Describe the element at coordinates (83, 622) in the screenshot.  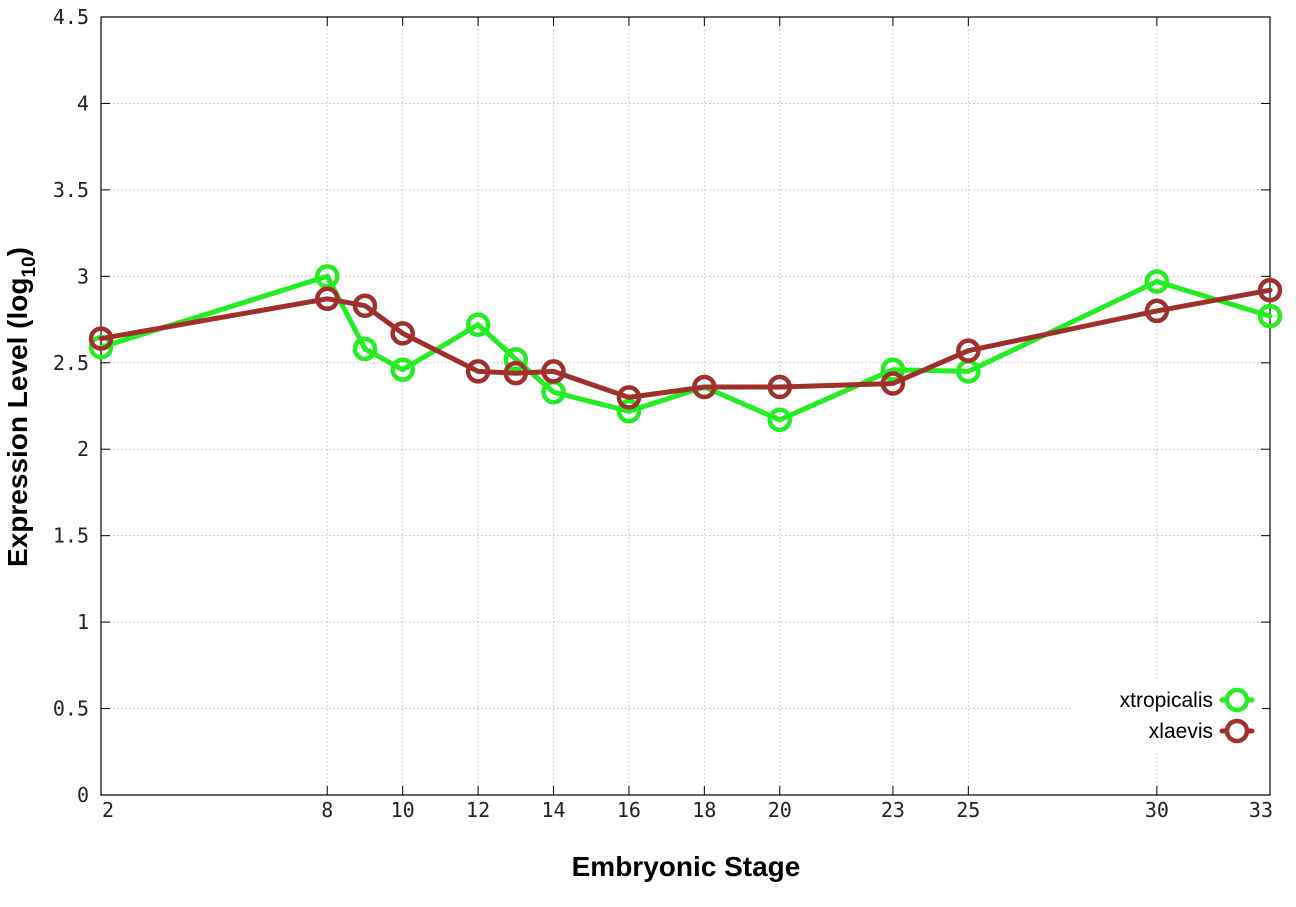
I see `y-tick-label: 1` at that location.